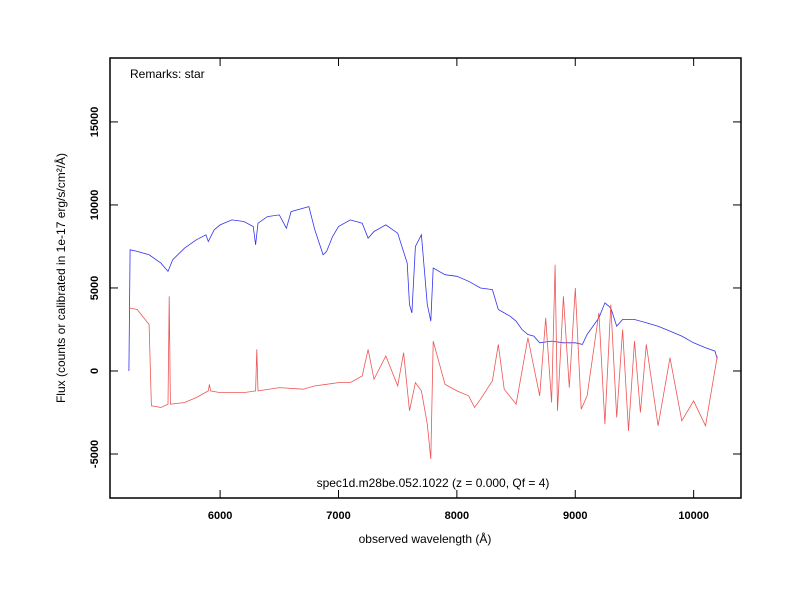 The height and width of the screenshot is (600, 800). I want to click on y-tick-label: 15000, so click(95, 122).